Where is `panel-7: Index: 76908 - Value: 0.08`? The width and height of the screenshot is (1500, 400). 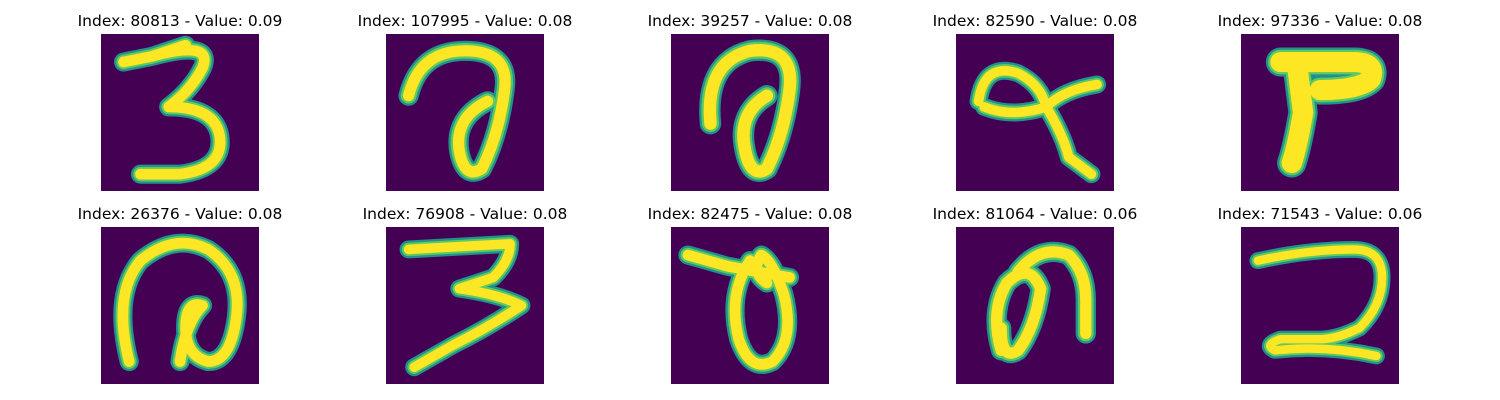
panel-7: Index: 76908 - Value: 0.08 is located at coordinates (465, 293).